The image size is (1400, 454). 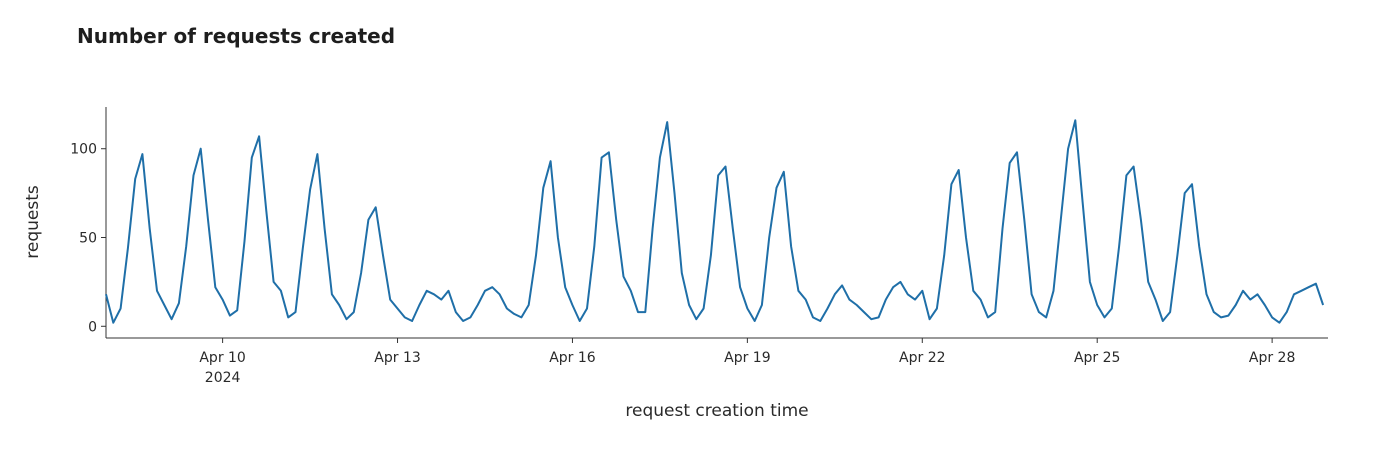 I want to click on y-tick-label: 0, so click(x=92, y=327).